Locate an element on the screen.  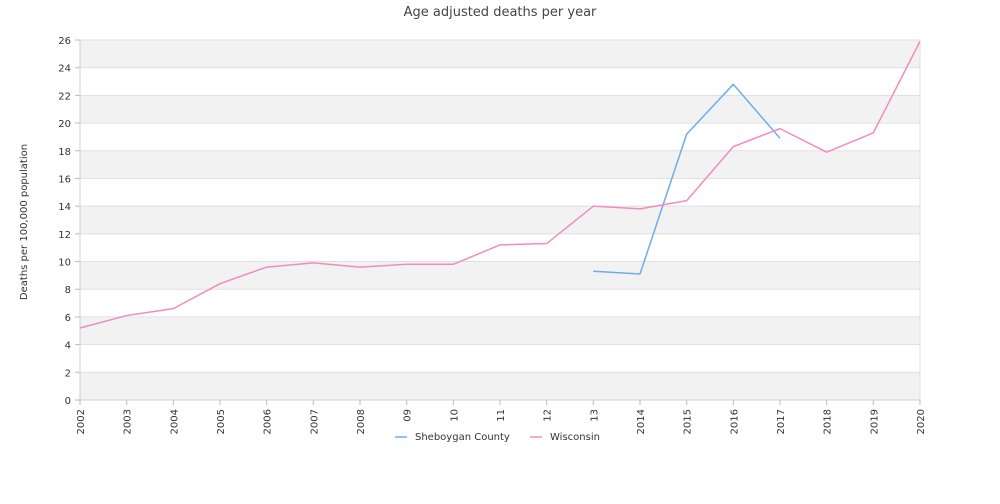
legend-label: Wisconsin is located at coordinates (575, 437).